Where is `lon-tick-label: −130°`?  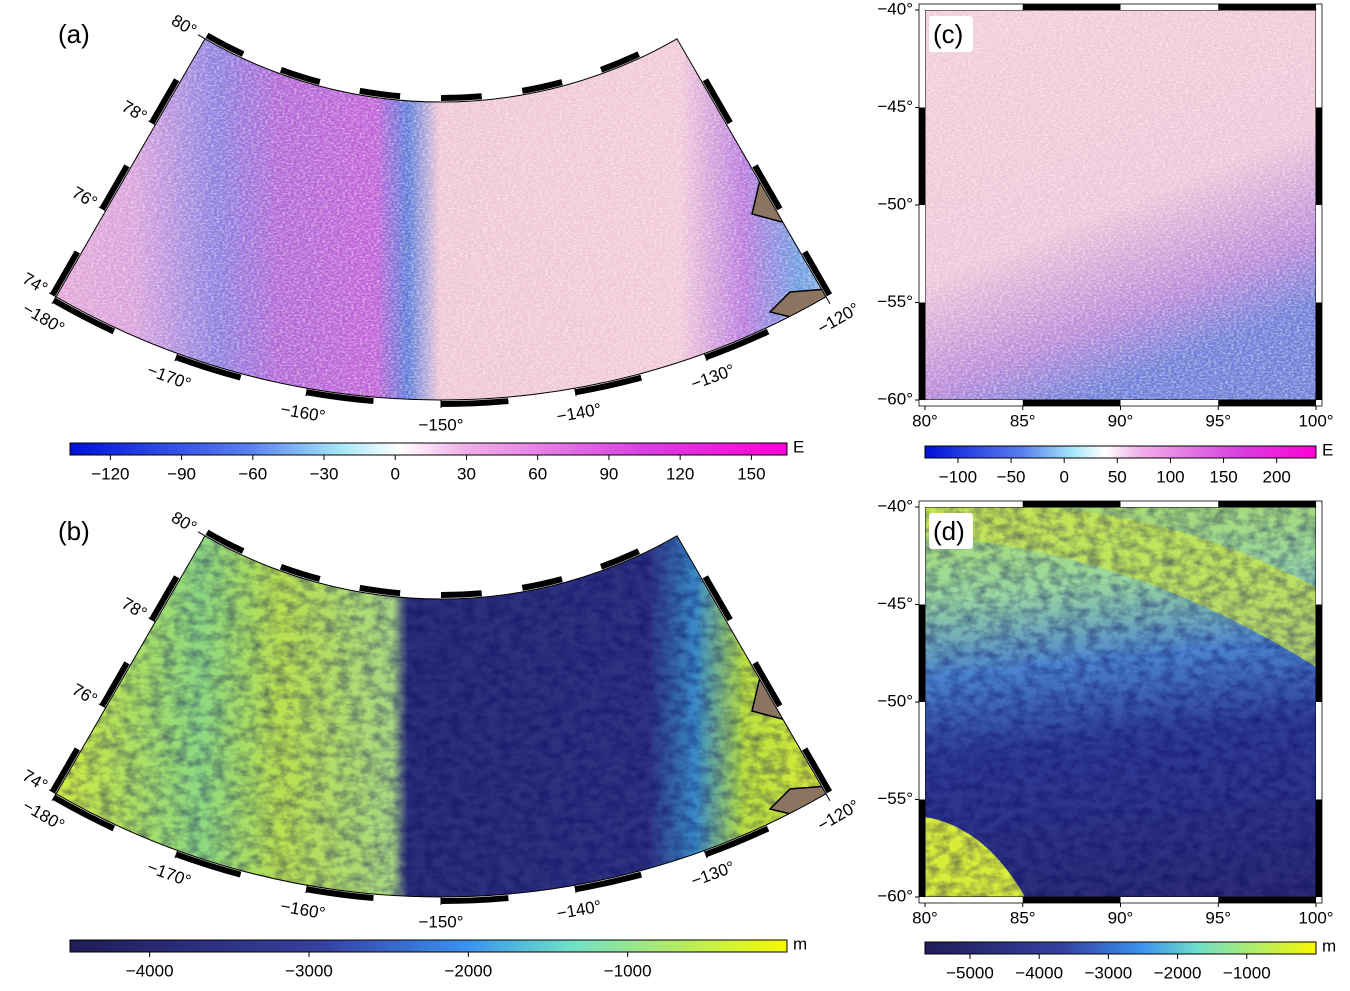 lon-tick-label: −130° is located at coordinates (712, 376).